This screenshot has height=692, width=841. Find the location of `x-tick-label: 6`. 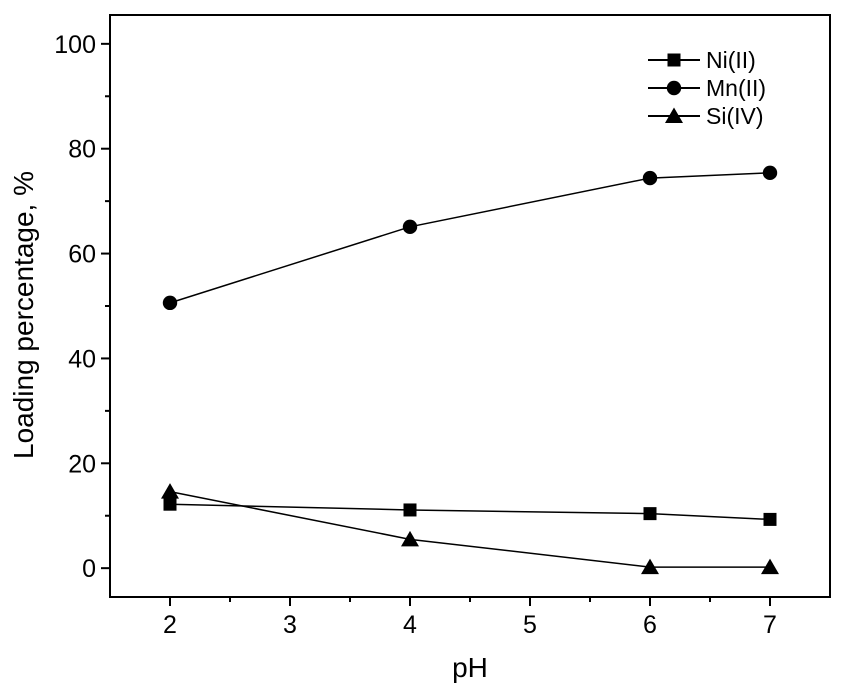

x-tick-label: 6 is located at coordinates (650, 625).